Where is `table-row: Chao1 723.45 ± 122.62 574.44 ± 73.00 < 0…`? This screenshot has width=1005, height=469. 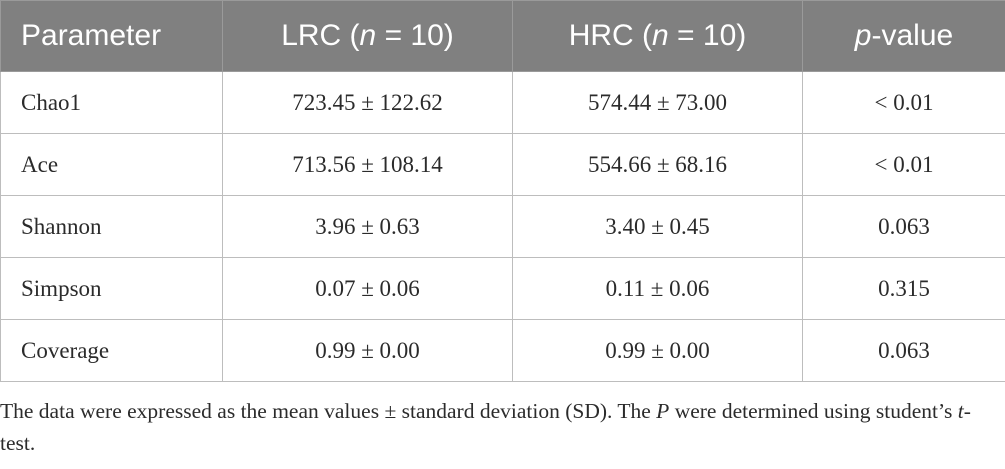 table-row: Chao1 723.45 ± 122.62 574.44 ± 73.00 < 0… is located at coordinates (502, 102).